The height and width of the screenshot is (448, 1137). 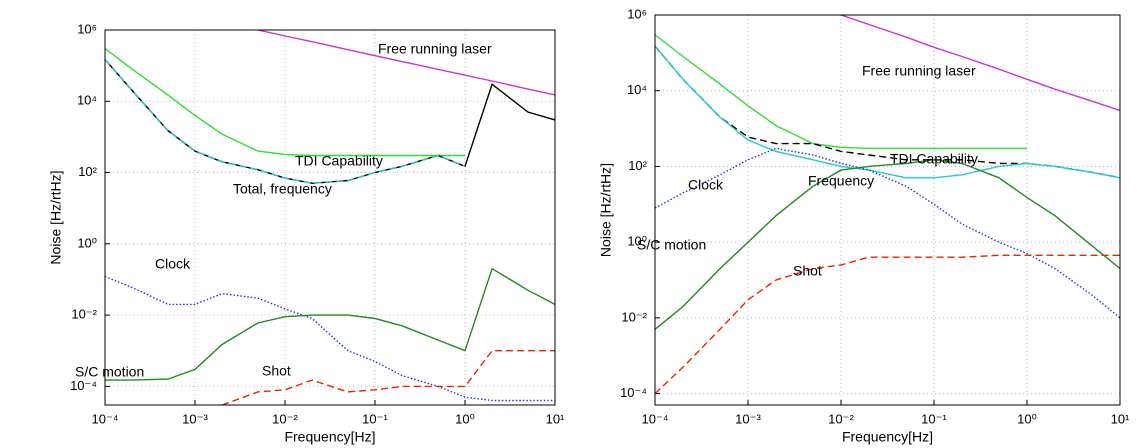 What do you see at coordinates (841, 181) in the screenshot?
I see `series-label: Frequency` at bounding box center [841, 181].